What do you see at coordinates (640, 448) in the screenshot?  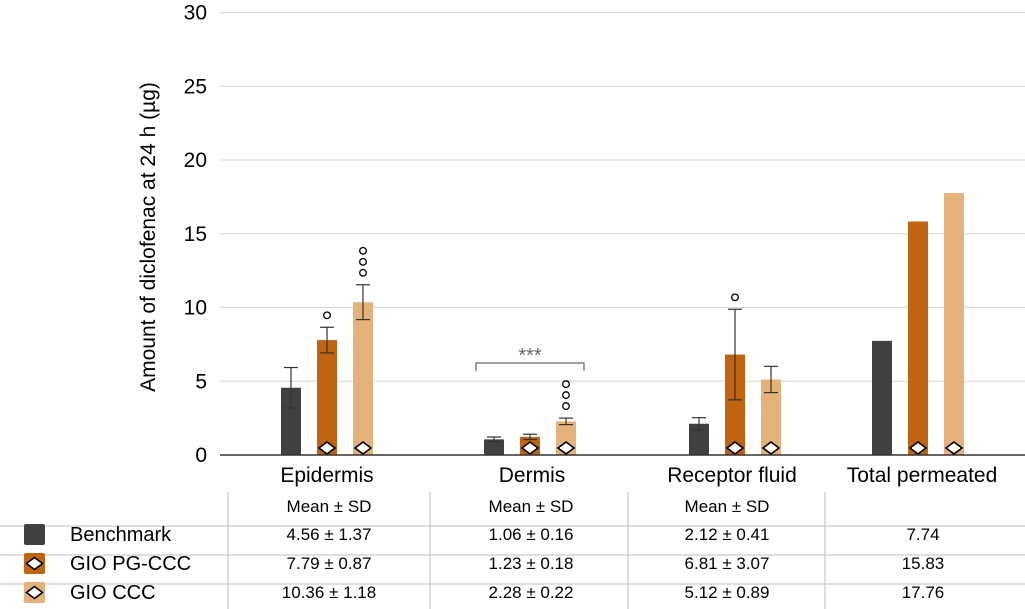 I see `bar-markers` at bounding box center [640, 448].